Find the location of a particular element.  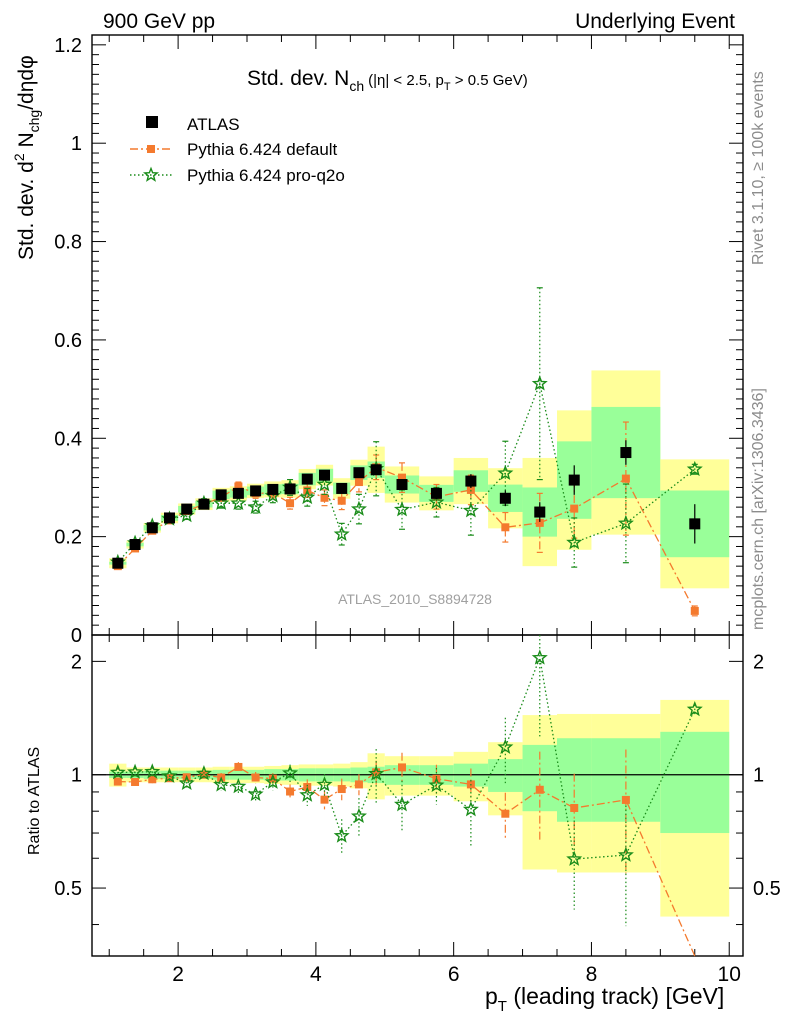

y-tick-label: 0 is located at coordinates (76, 636).